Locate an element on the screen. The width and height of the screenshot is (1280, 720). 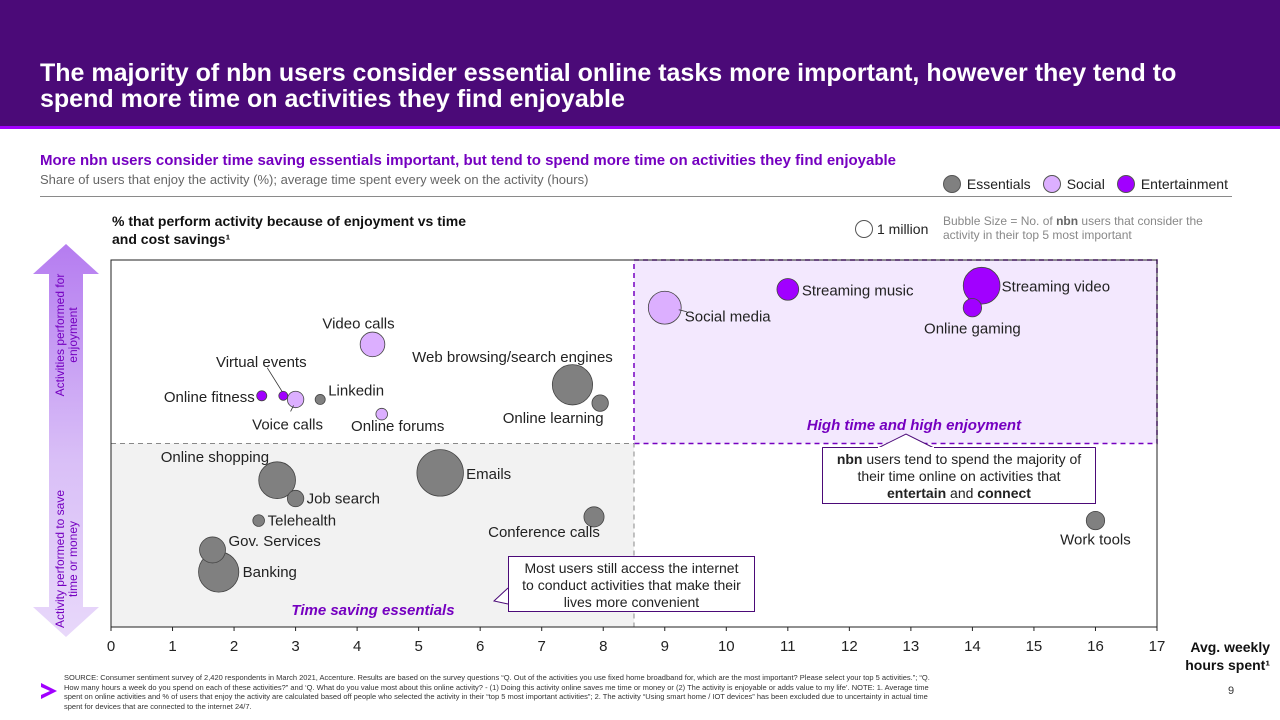
bubble-work-tools is located at coordinates (1095, 520).